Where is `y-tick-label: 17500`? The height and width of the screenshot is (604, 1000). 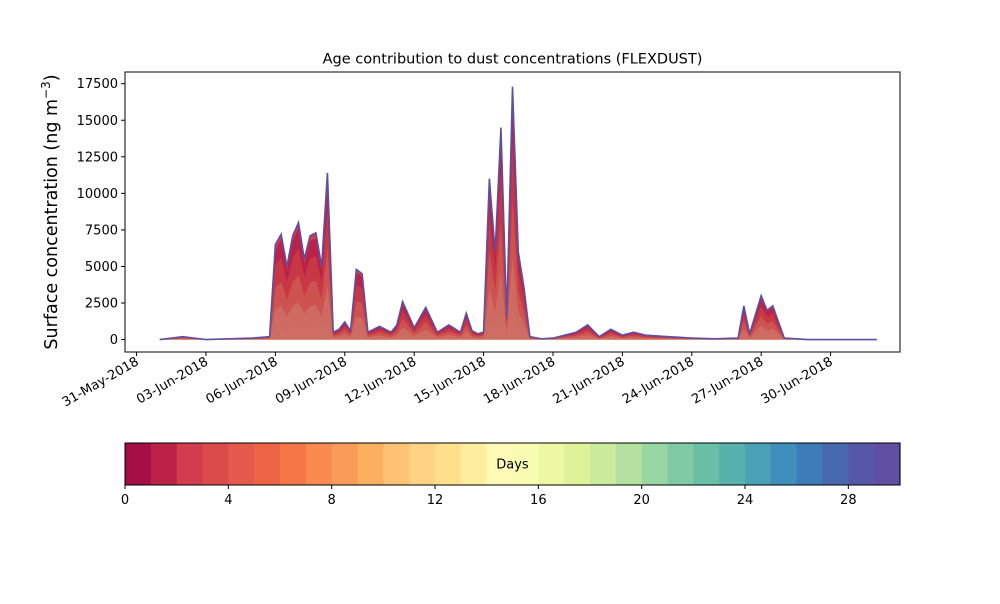 y-tick-label: 17500 is located at coordinates (97, 84).